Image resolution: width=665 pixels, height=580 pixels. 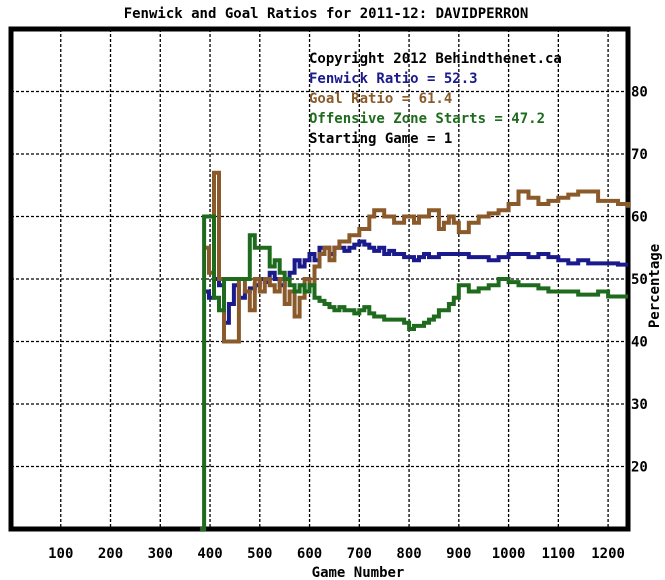 What do you see at coordinates (60, 554) in the screenshot?
I see `x-tick-label: 100` at bounding box center [60, 554].